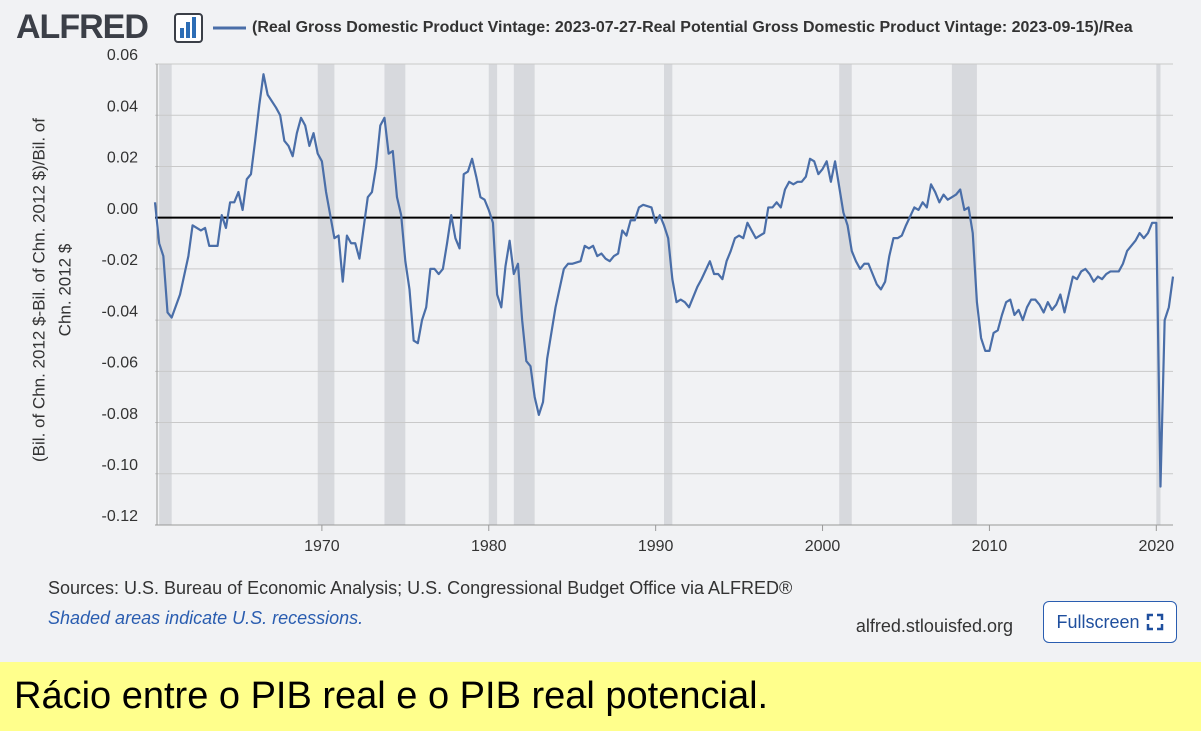 This screenshot has width=1201, height=731. I want to click on y-tick-label: 0.02, so click(122, 158).